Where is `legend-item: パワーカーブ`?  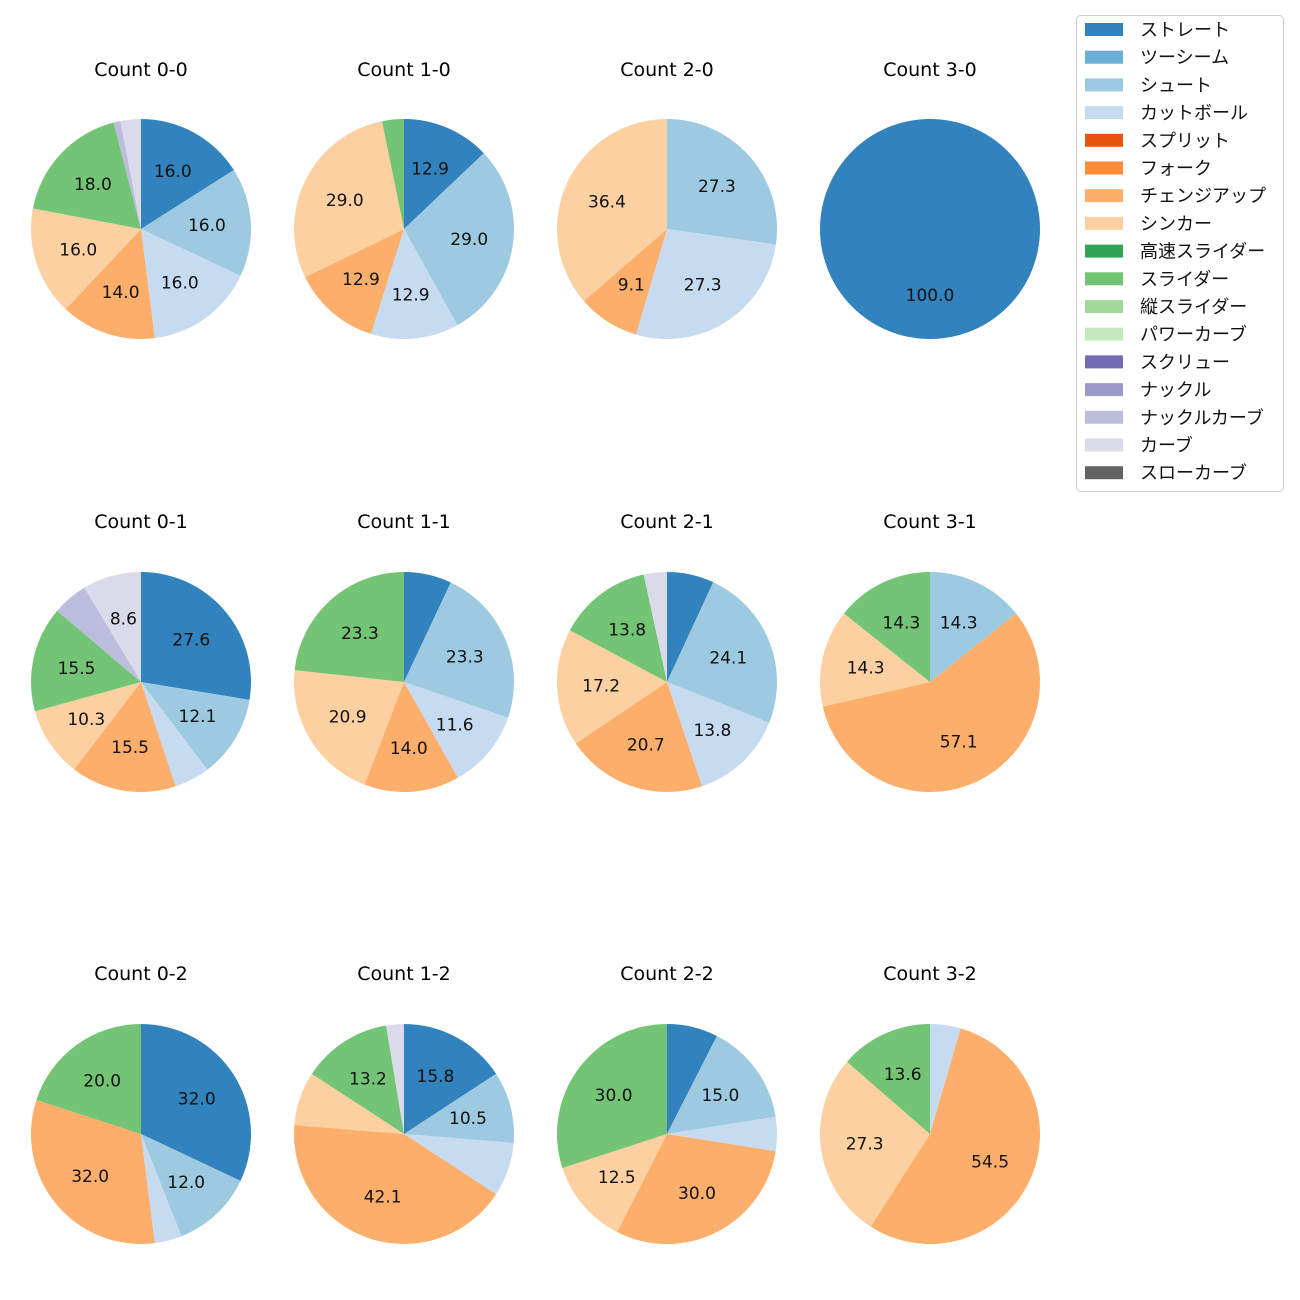
legend-item: パワーカーブ is located at coordinates (1166, 335).